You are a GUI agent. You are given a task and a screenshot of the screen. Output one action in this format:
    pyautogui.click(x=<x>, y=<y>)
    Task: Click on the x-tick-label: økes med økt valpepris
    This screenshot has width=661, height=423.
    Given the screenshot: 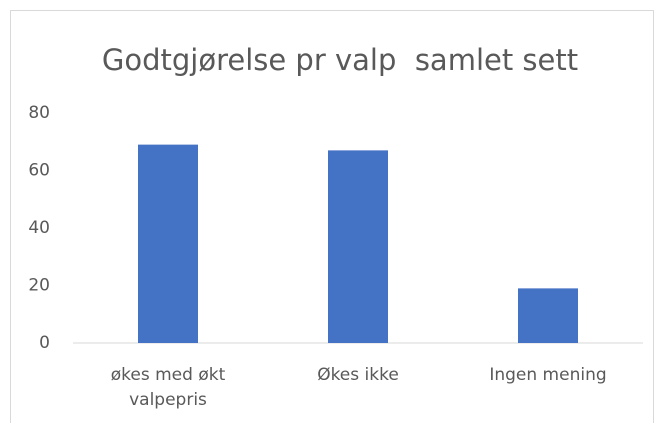 What is the action you would take?
    pyautogui.click(x=168, y=387)
    